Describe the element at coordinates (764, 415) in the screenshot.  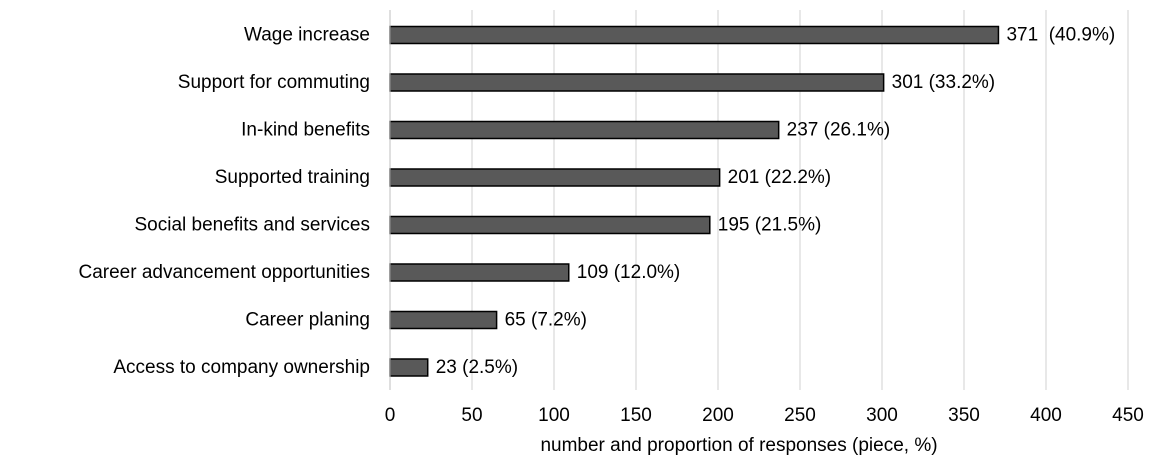
I see `x-tick-labels: 0 50 100 150 200 250 300 350 400 450` at that location.